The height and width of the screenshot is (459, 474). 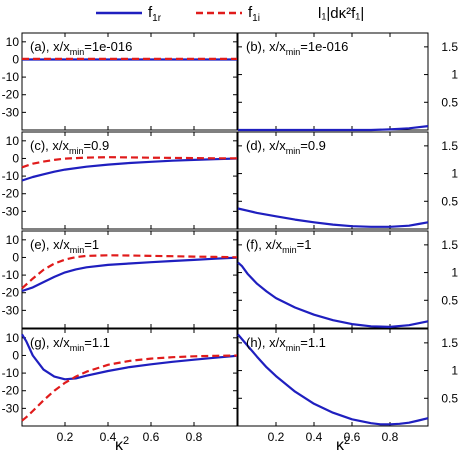 I want to click on panel-title: (f), x/xmin=1, so click(x=278, y=246).